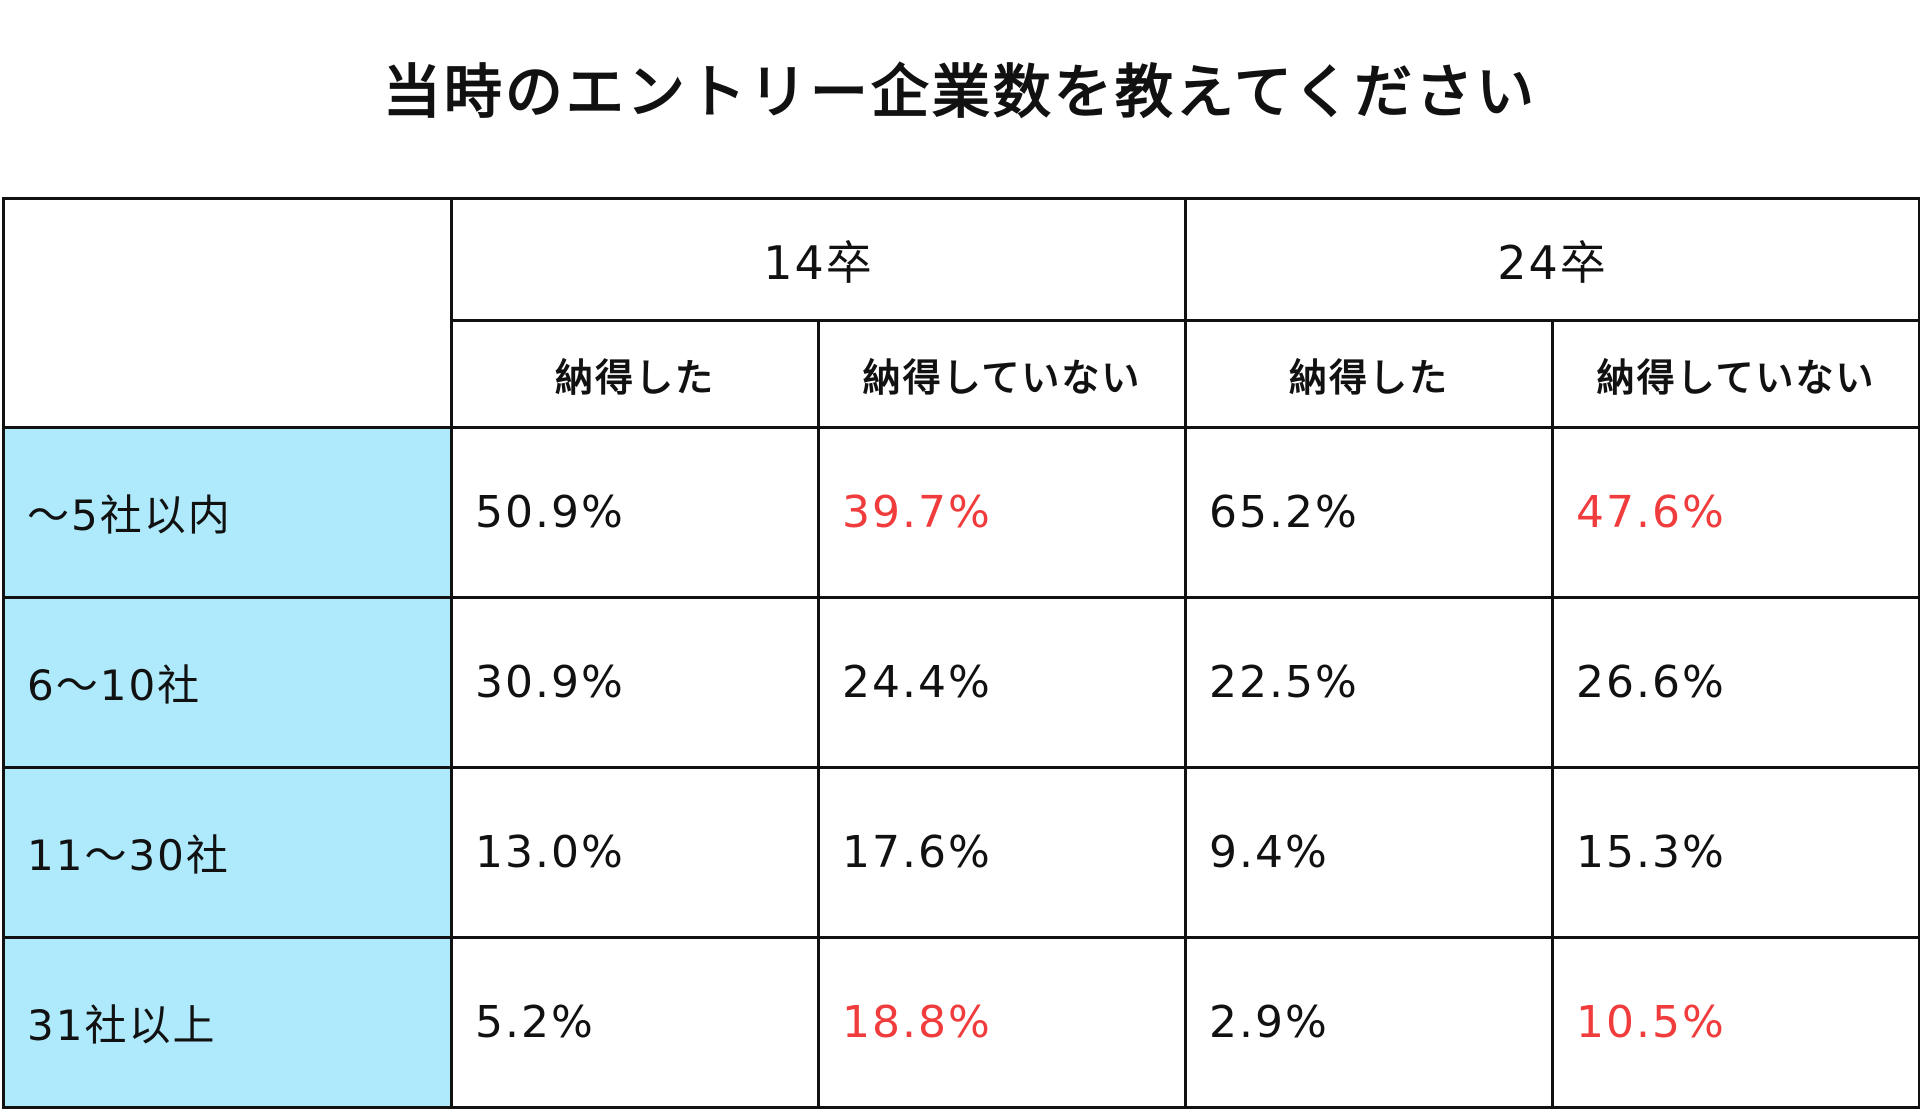 The image size is (1920, 1109). What do you see at coordinates (1369, 682) in the screenshot?
I see `value-cell-24-satisfied: 22.5%` at bounding box center [1369, 682].